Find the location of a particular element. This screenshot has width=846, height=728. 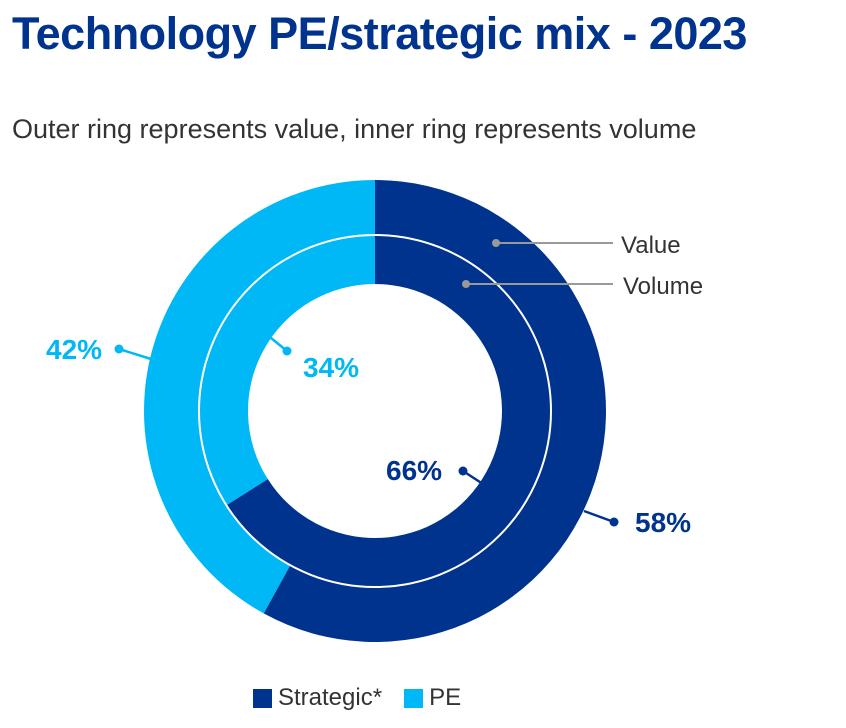

legend-item-strategic: Strategic* is located at coordinates (317, 698).